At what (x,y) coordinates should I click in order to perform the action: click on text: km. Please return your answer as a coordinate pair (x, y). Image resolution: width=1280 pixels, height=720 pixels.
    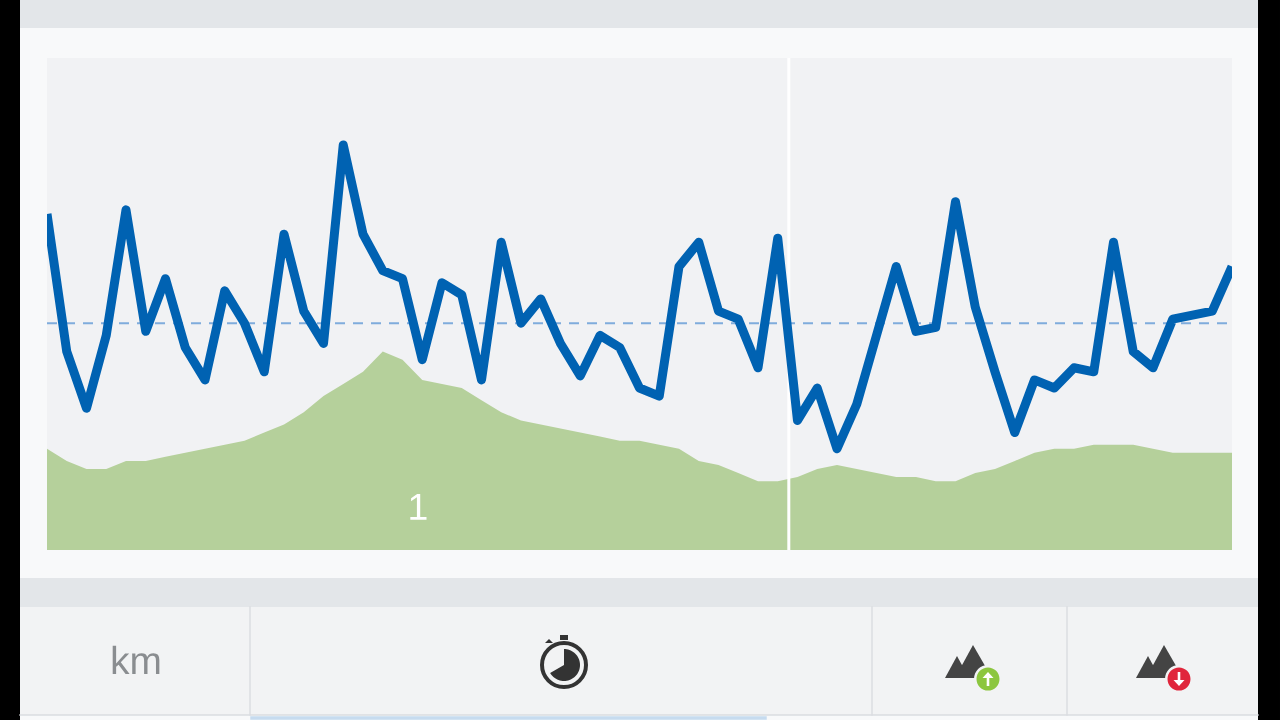
    Looking at the image, I should click on (136, 660).